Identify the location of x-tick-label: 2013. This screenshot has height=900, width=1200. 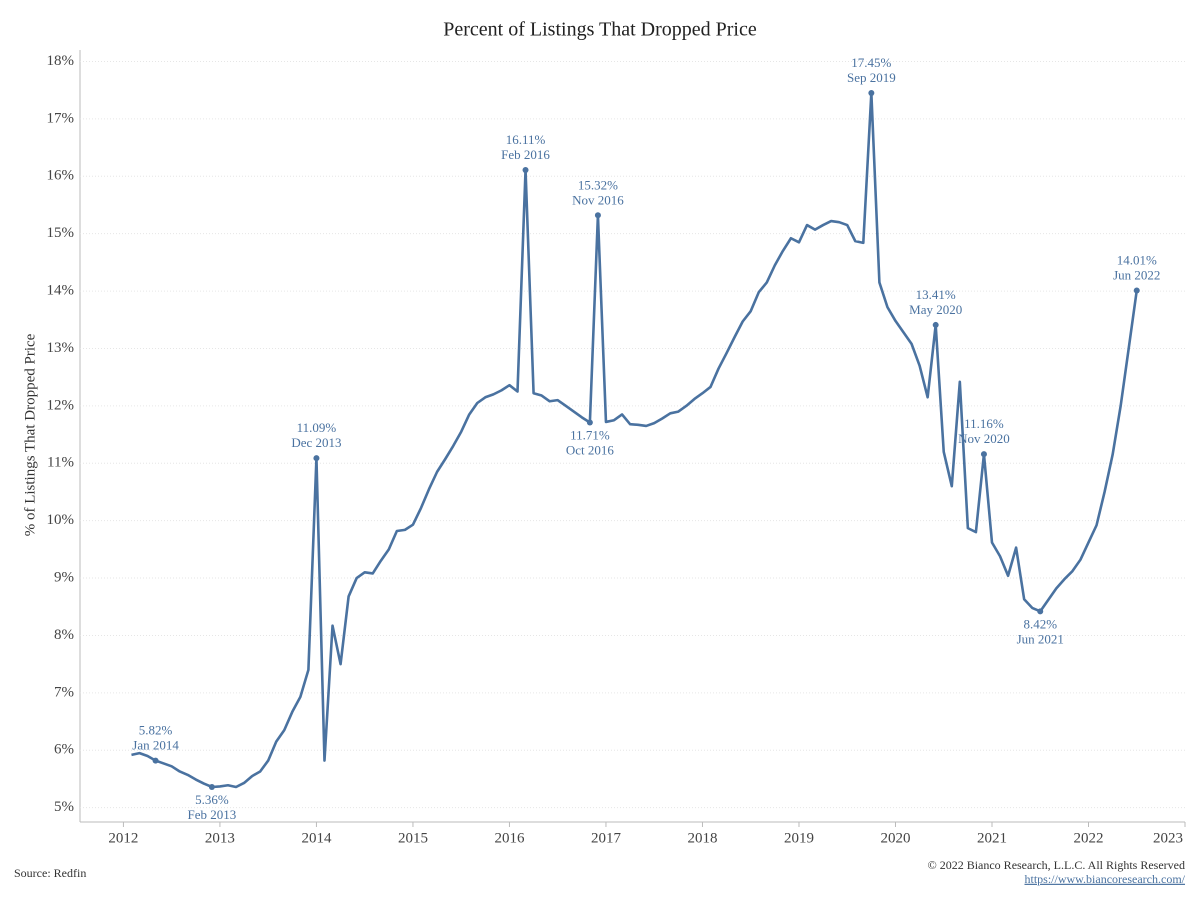
(220, 838).